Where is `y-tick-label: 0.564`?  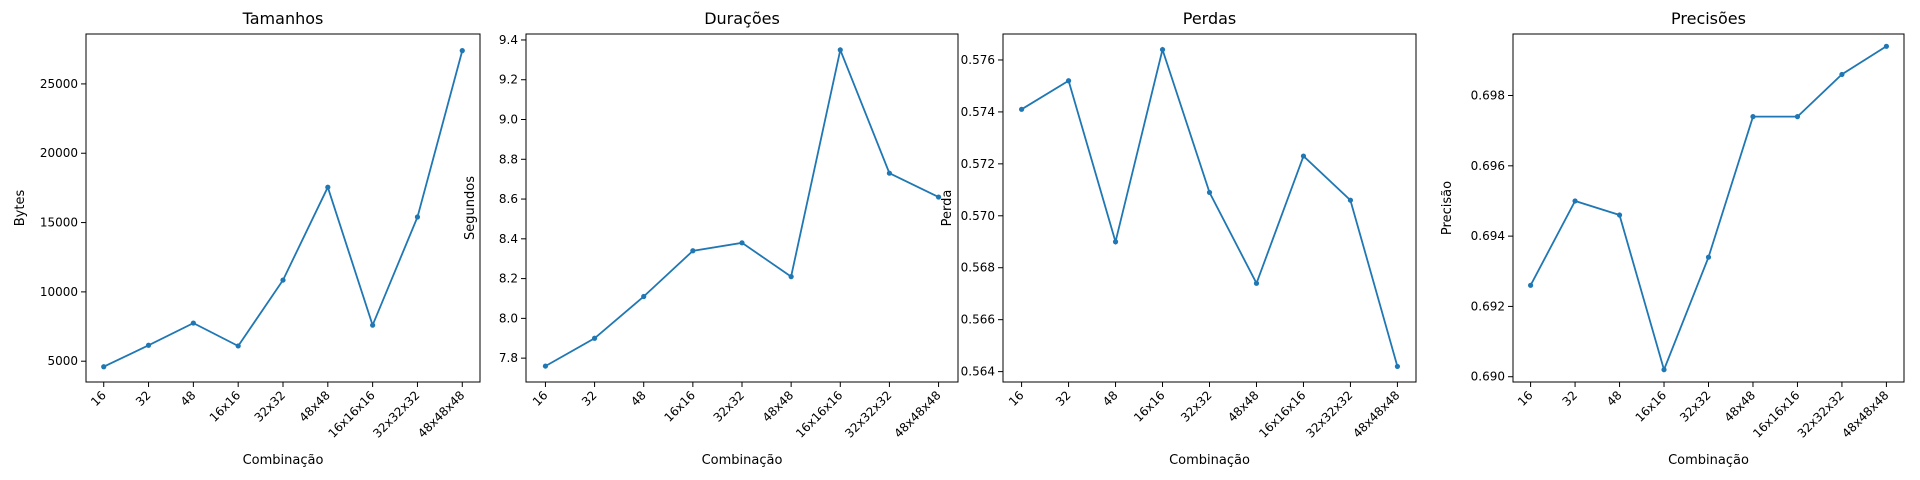 y-tick-label: 0.564 is located at coordinates (978, 372).